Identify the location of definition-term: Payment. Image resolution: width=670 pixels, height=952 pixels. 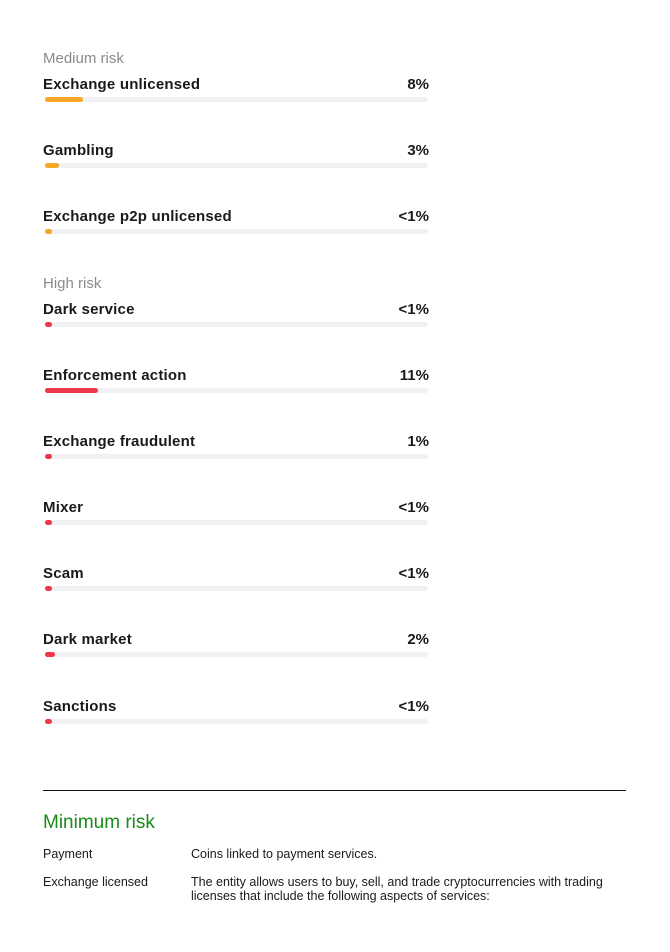
(68, 854).